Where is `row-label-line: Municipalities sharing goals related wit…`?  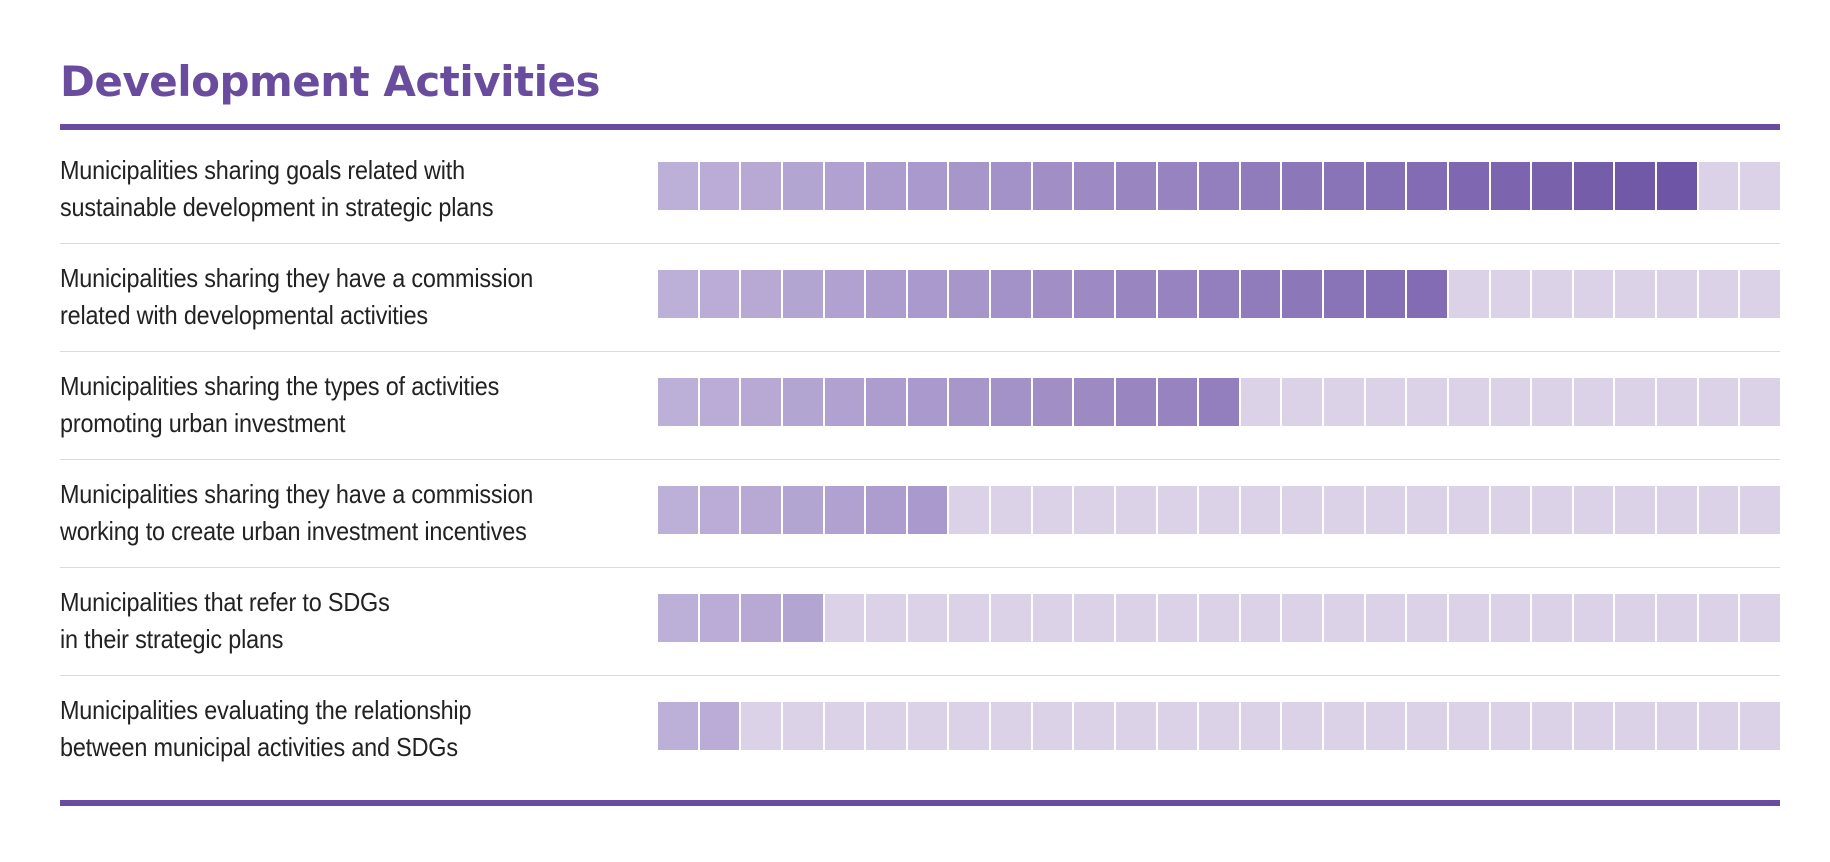 row-label-line: Municipalities sharing goals related wit… is located at coordinates (262, 170).